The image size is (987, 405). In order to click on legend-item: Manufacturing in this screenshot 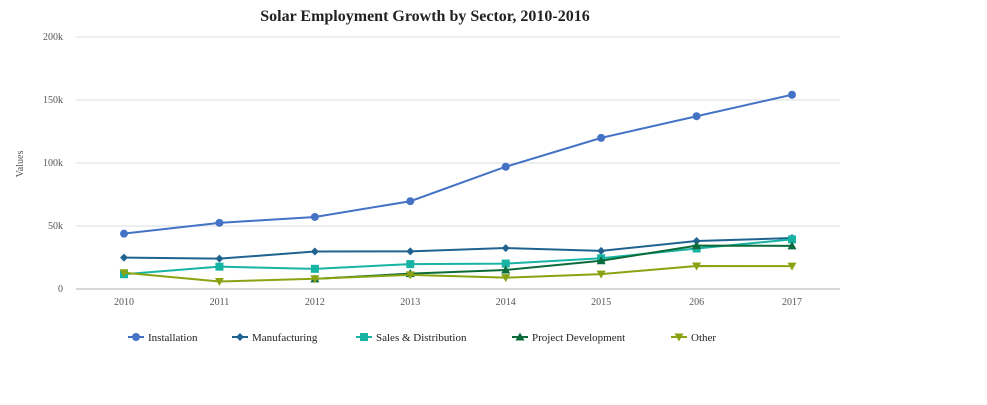, I will do `click(275, 338)`.